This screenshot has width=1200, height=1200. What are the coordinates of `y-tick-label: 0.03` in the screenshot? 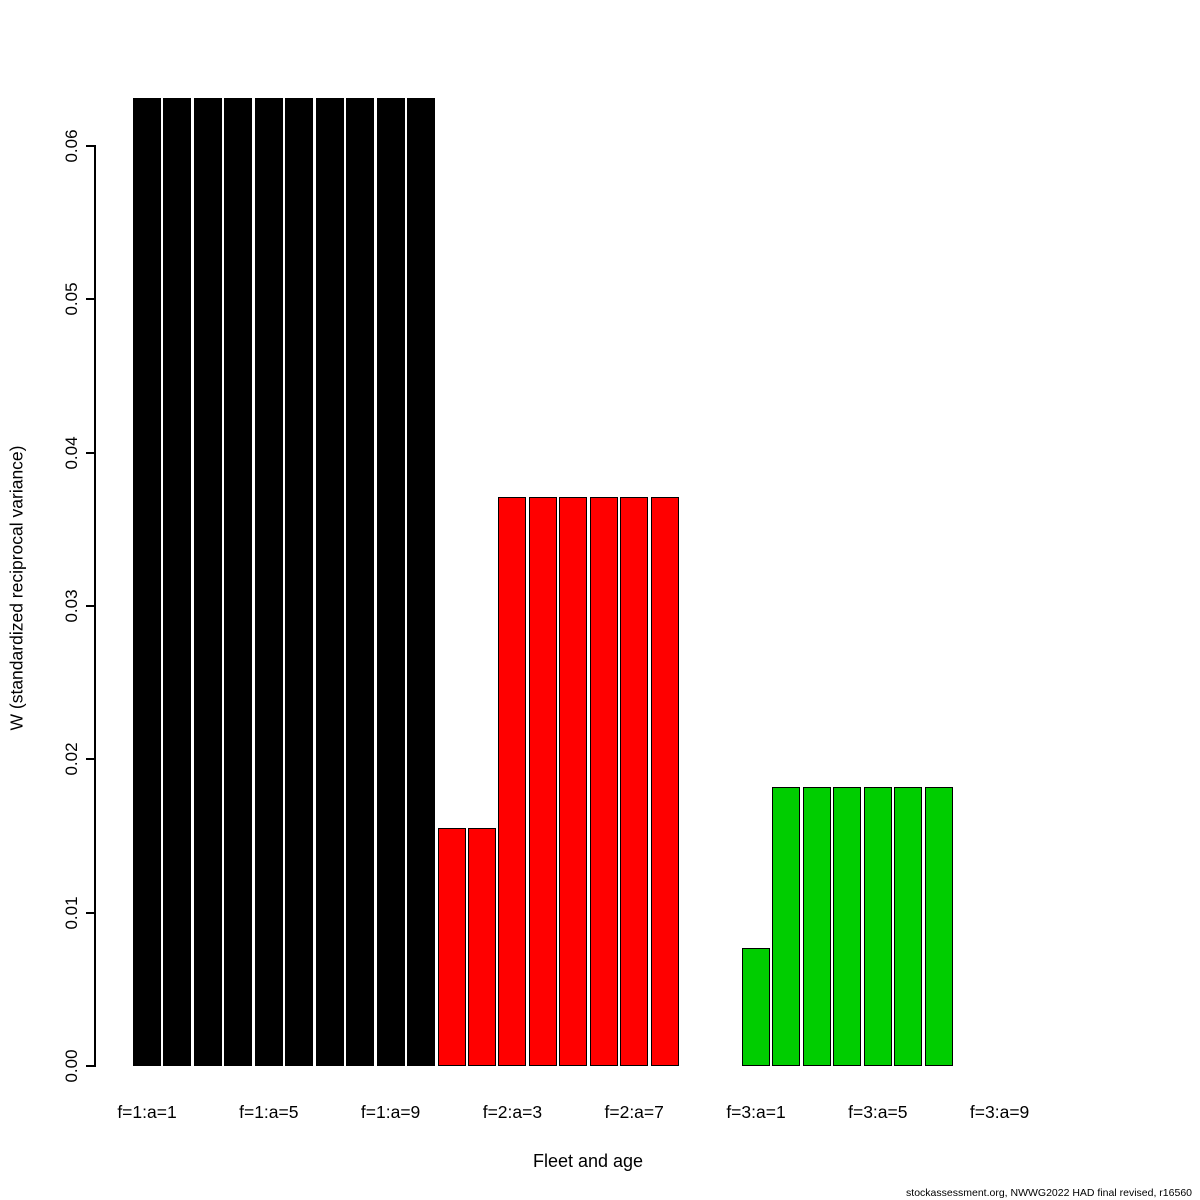 It's located at (71, 606).